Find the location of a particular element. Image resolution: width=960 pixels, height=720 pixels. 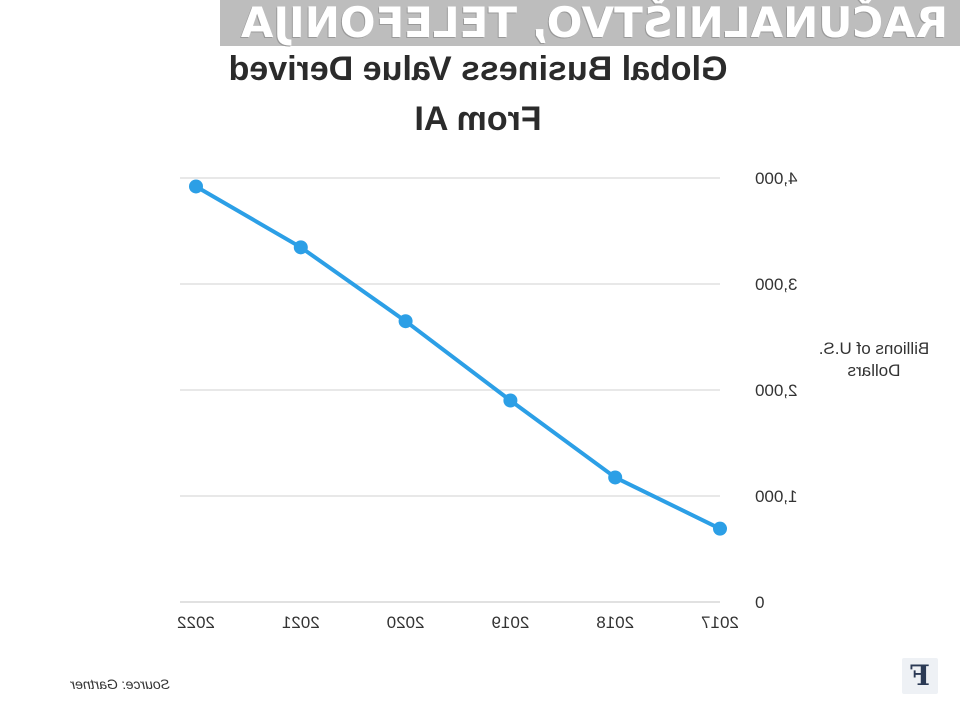

y-axis-title: Billions of U.S. Dollars is located at coordinates (874, 359).